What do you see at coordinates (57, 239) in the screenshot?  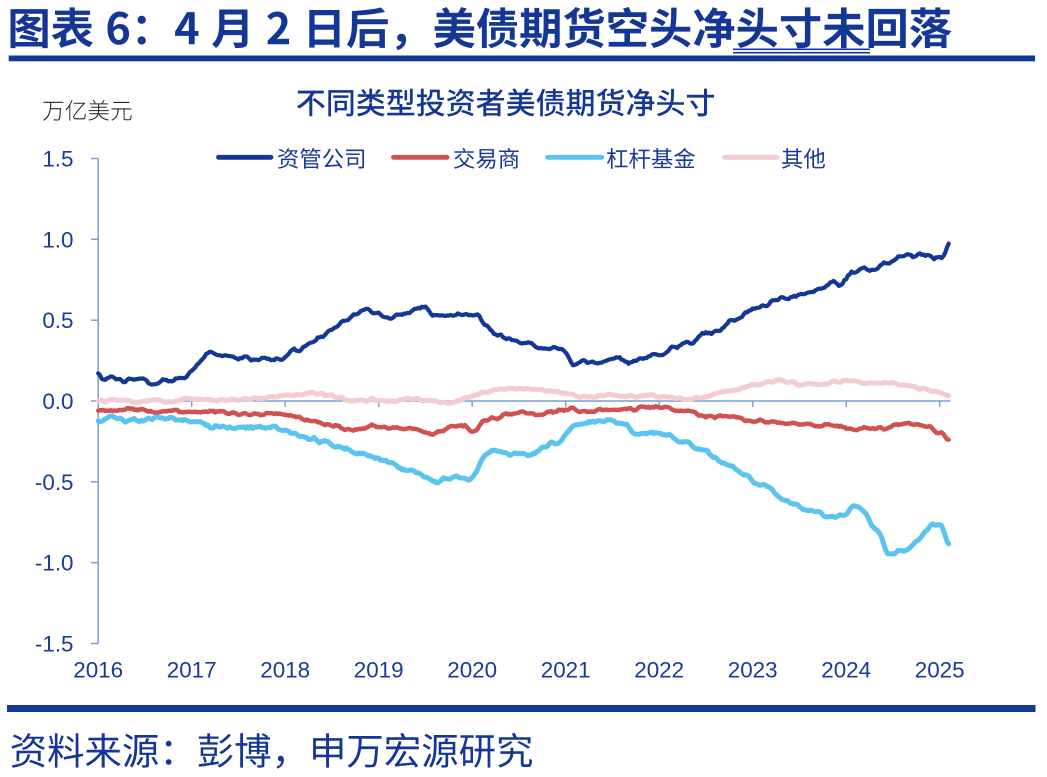 I see `svg-text: 1.0` at bounding box center [57, 239].